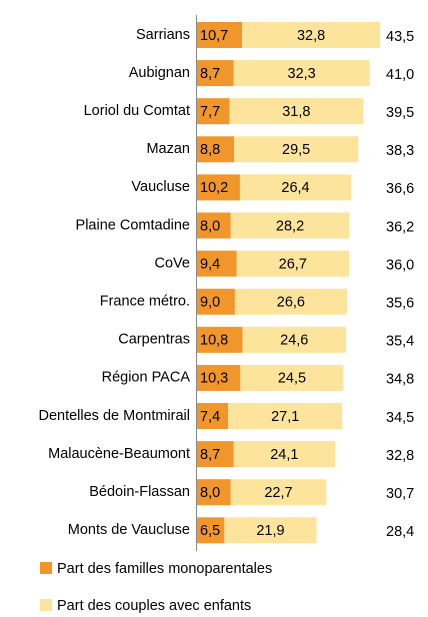  I want to click on value-label: 7,7, so click(210, 112).